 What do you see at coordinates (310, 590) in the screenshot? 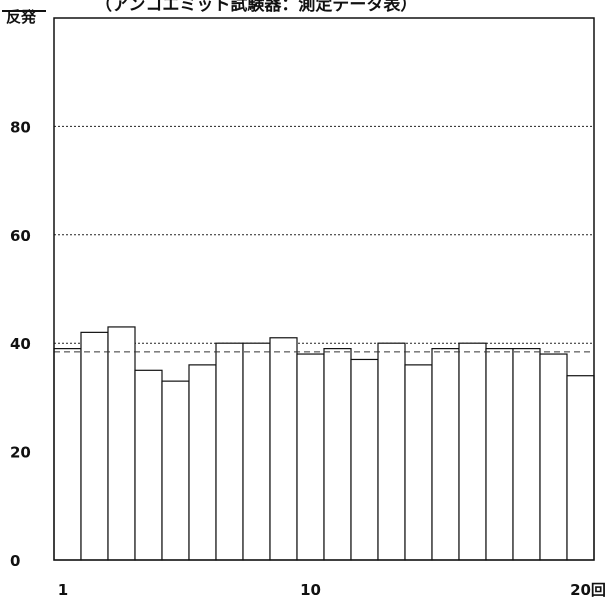
I see `x-tick-label: 10` at bounding box center [310, 590].